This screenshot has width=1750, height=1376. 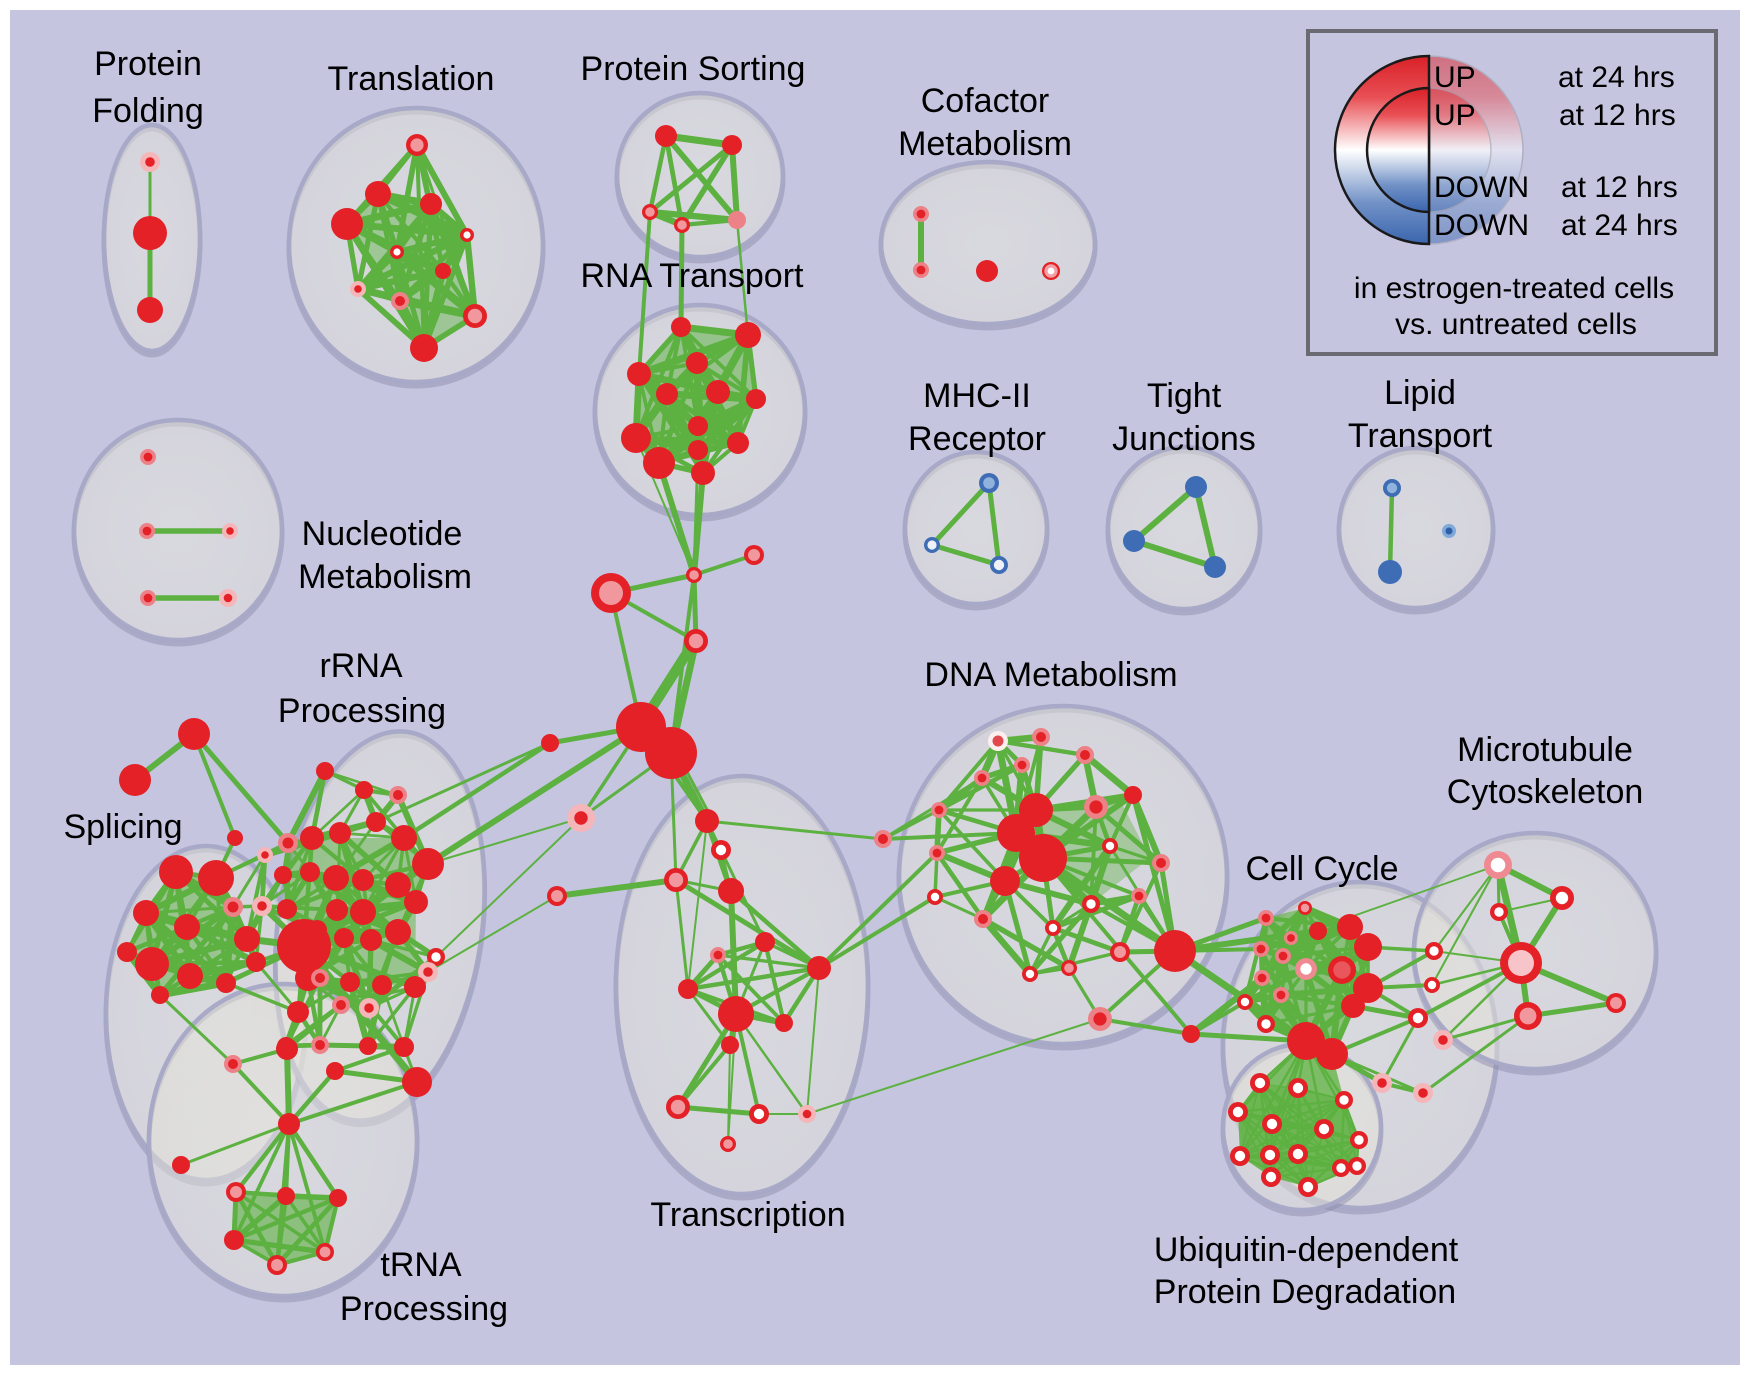 I want to click on svg-text: DNA Metabolism, so click(x=1050, y=675).